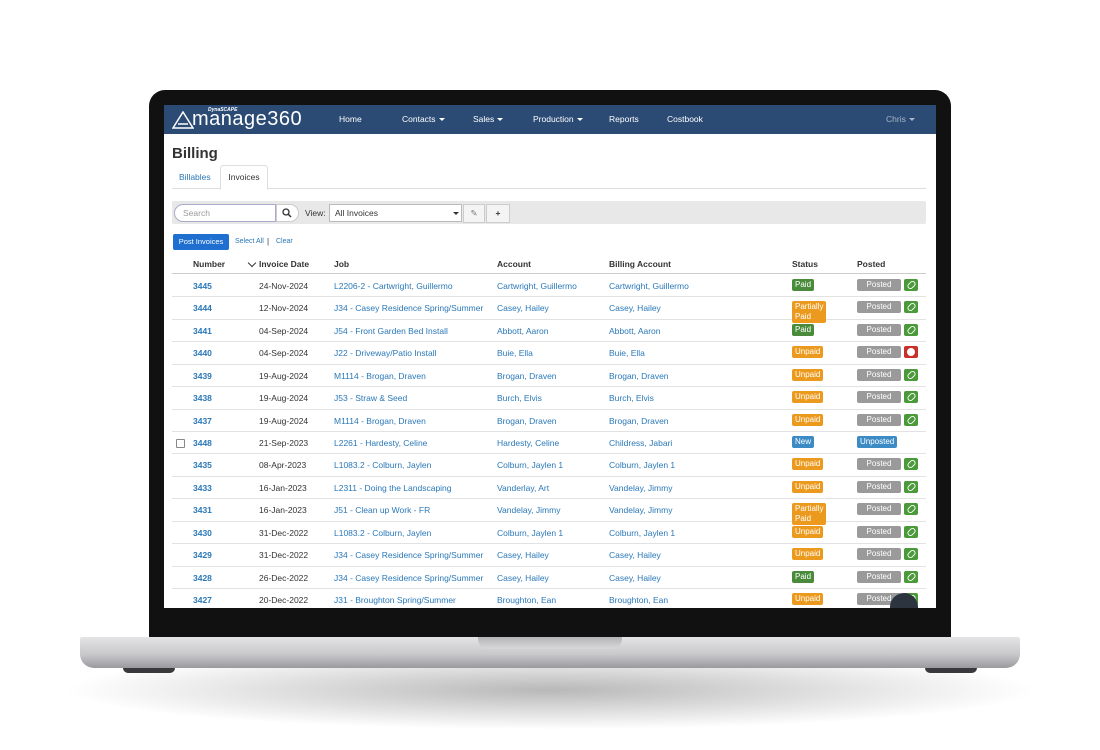 This screenshot has width=1100, height=750. What do you see at coordinates (202, 330) in the screenshot?
I see `cell-8-0: 3441` at bounding box center [202, 330].